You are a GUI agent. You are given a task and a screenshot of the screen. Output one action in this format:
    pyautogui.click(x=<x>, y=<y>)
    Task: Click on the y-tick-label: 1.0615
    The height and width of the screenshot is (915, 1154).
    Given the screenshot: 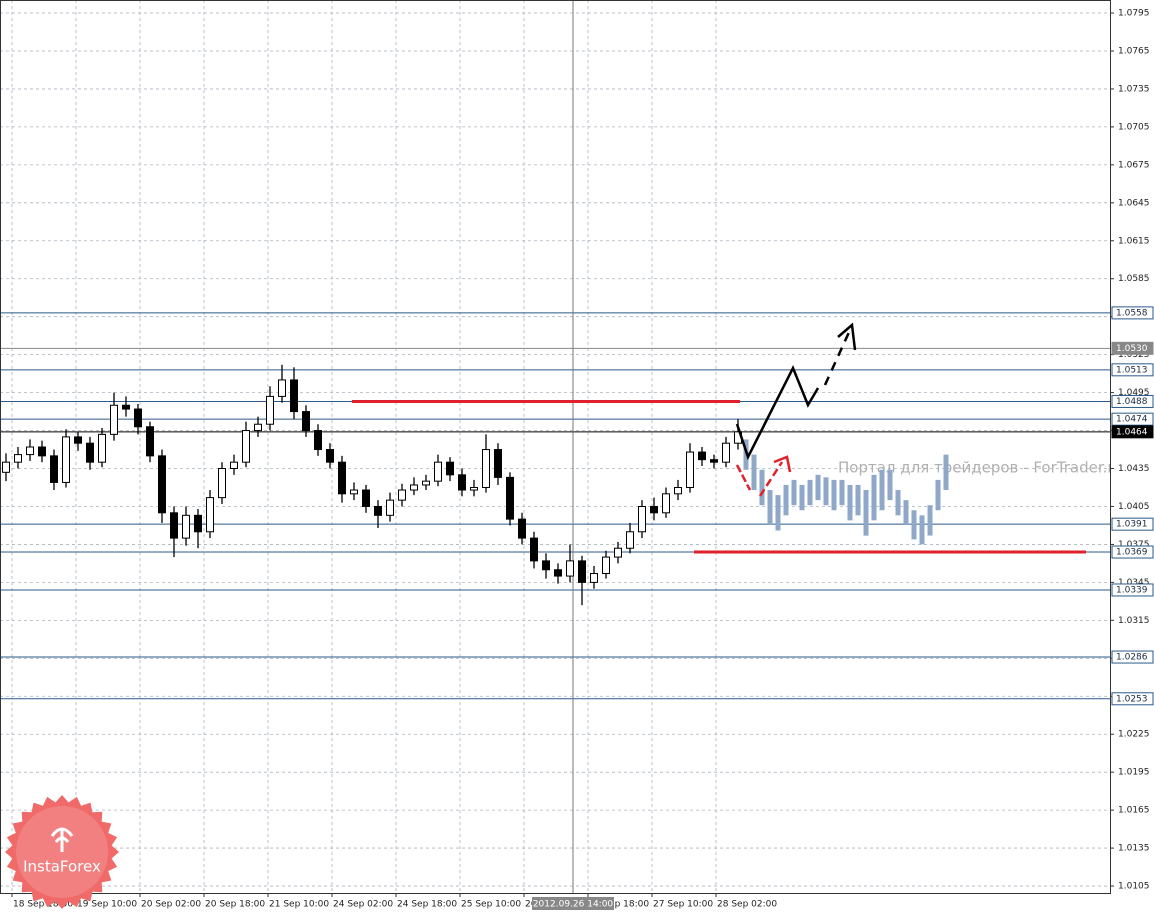 What is the action you would take?
    pyautogui.click(x=1134, y=241)
    